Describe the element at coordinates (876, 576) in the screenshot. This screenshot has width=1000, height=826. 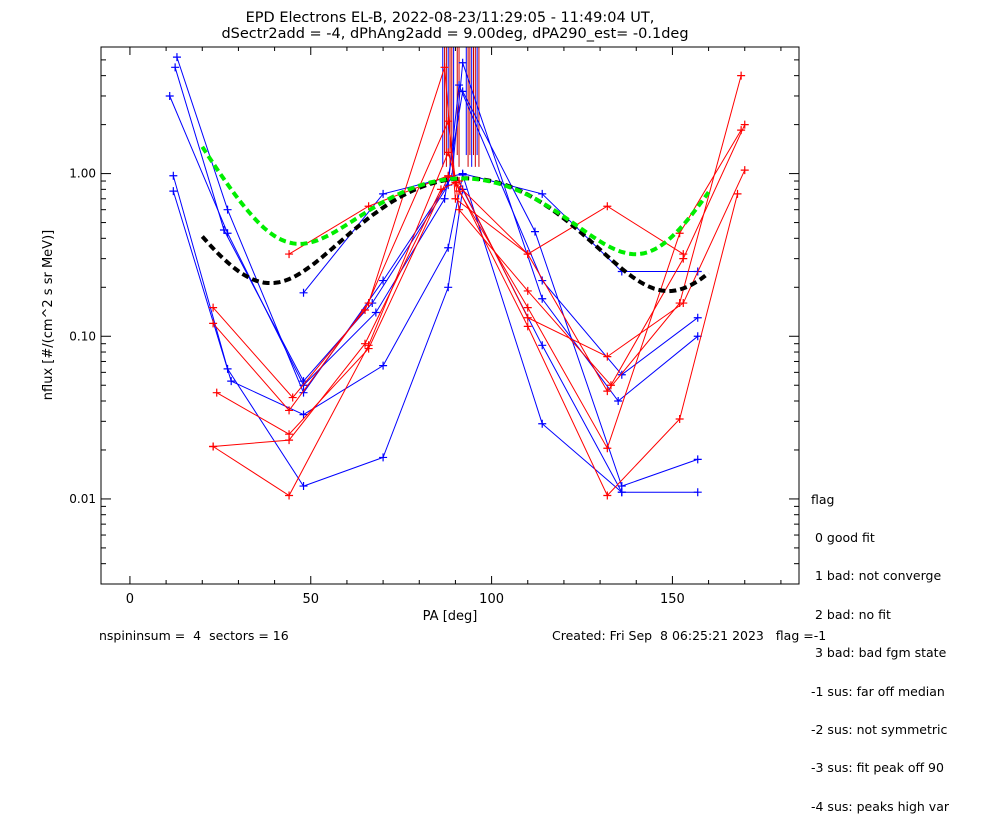
I see `legend-item: 1 bad: not converge` at that location.